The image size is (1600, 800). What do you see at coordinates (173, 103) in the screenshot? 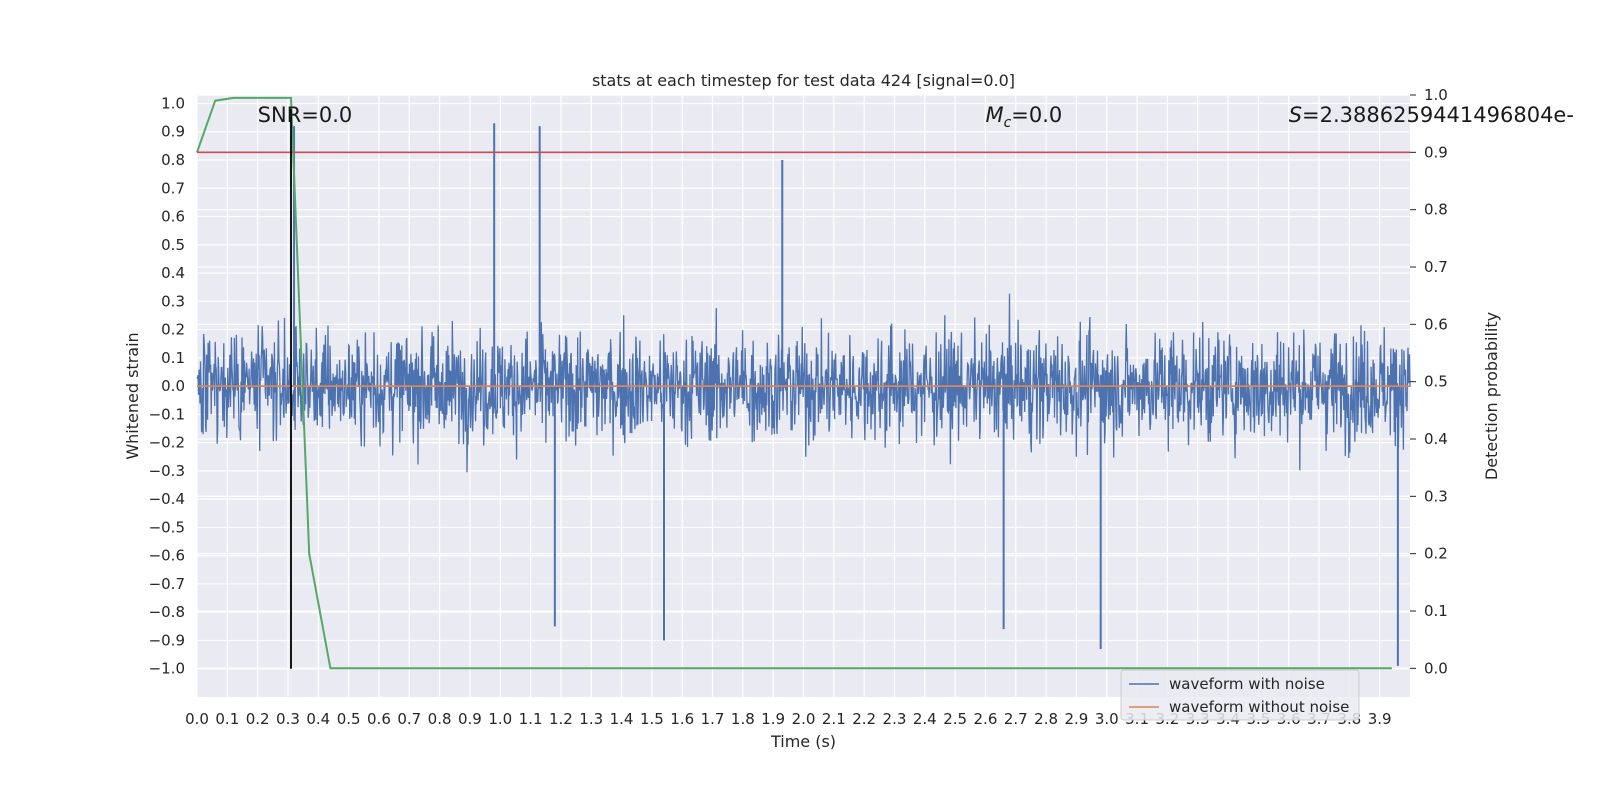
I see `y-tick-label: 1.0` at bounding box center [173, 103].